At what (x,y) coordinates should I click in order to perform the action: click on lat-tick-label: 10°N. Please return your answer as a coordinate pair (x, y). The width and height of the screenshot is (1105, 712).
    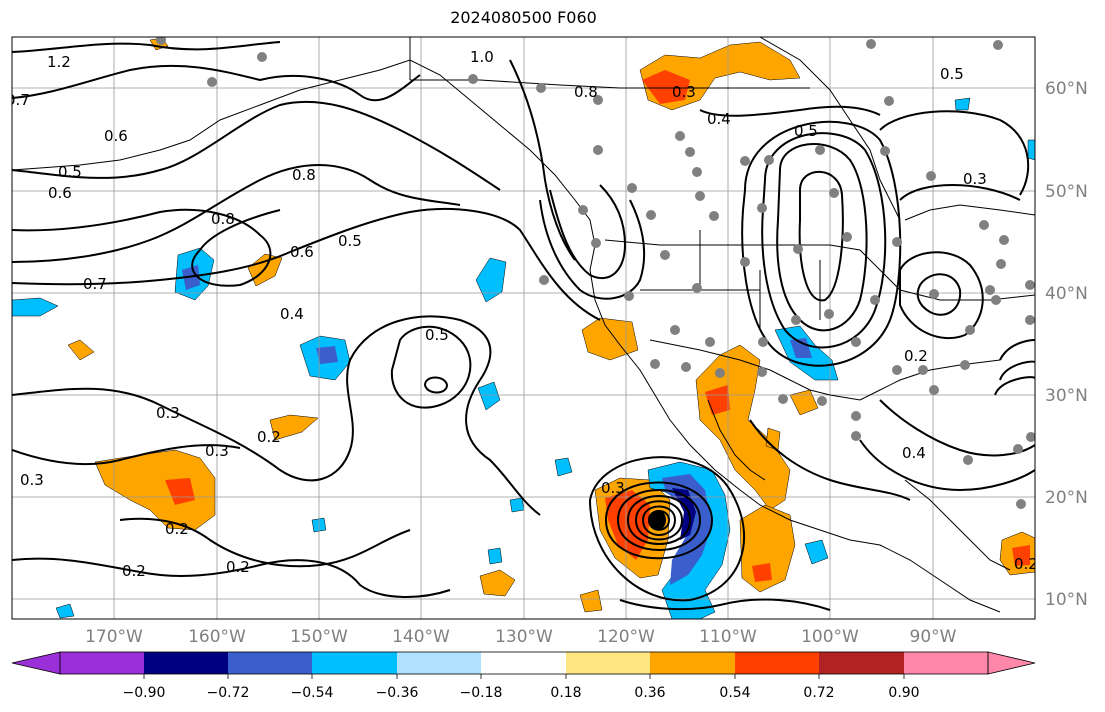
    Looking at the image, I should click on (1066, 600).